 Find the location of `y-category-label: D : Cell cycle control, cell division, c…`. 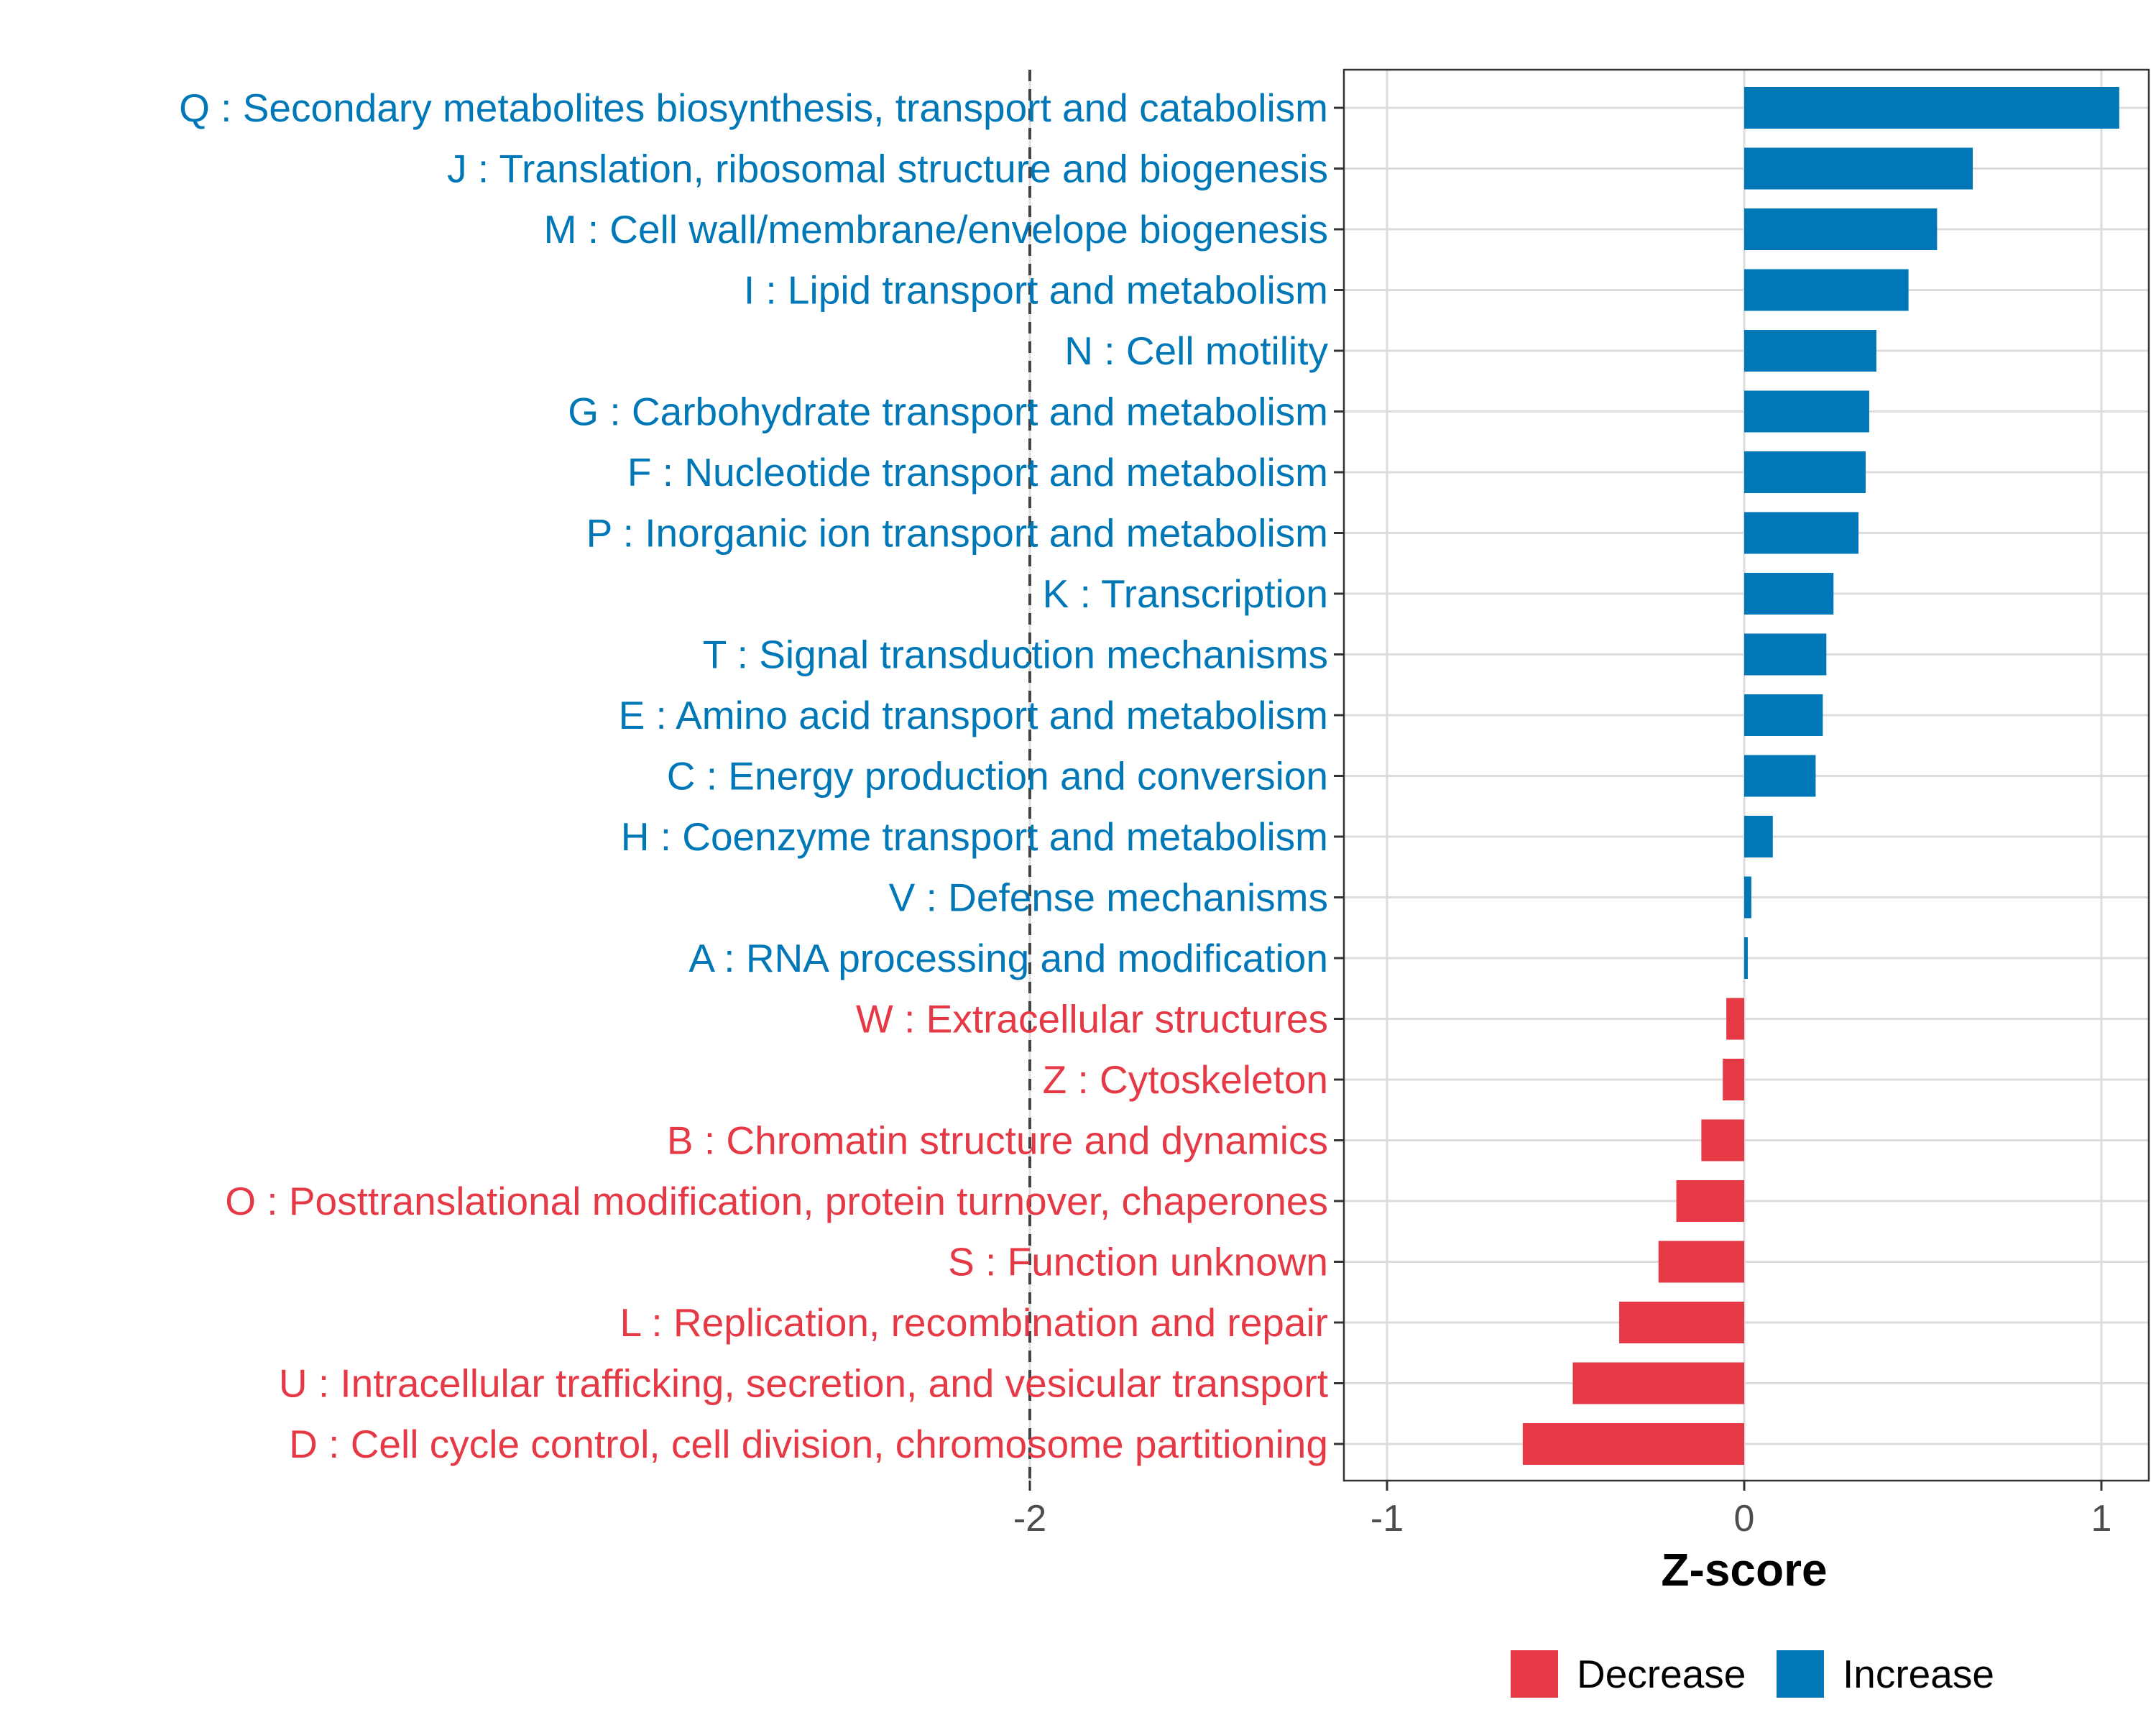

y-category-label: D : Cell cycle control, cell division, c… is located at coordinates (808, 1444).